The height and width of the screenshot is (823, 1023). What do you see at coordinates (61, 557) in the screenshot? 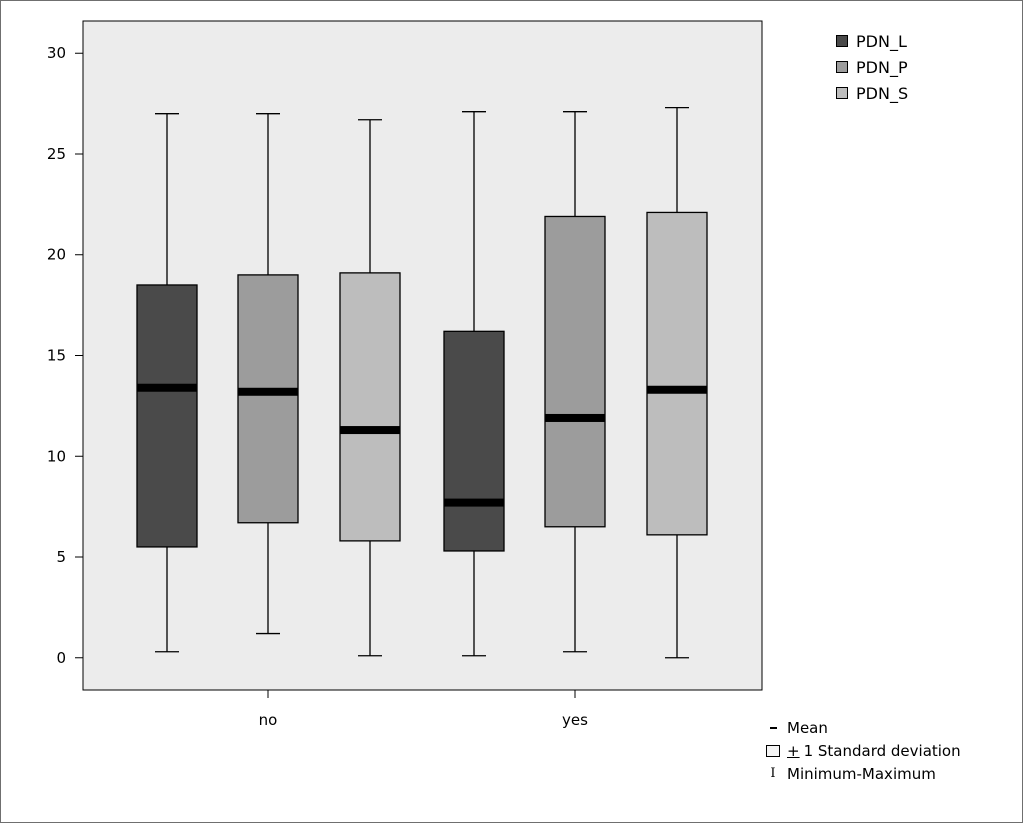
I see `y-tick-label-1: 5` at bounding box center [61, 557].